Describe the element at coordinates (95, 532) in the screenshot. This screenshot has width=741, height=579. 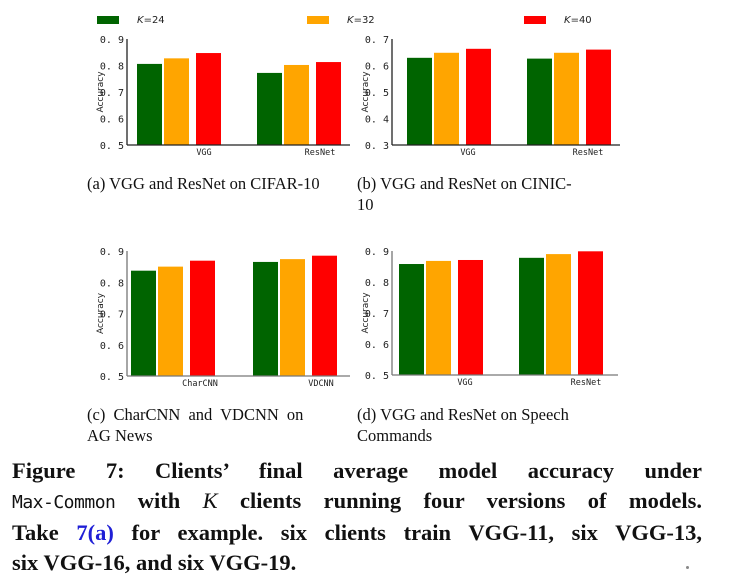
I see `figure-ref-link: 7(a)` at that location.